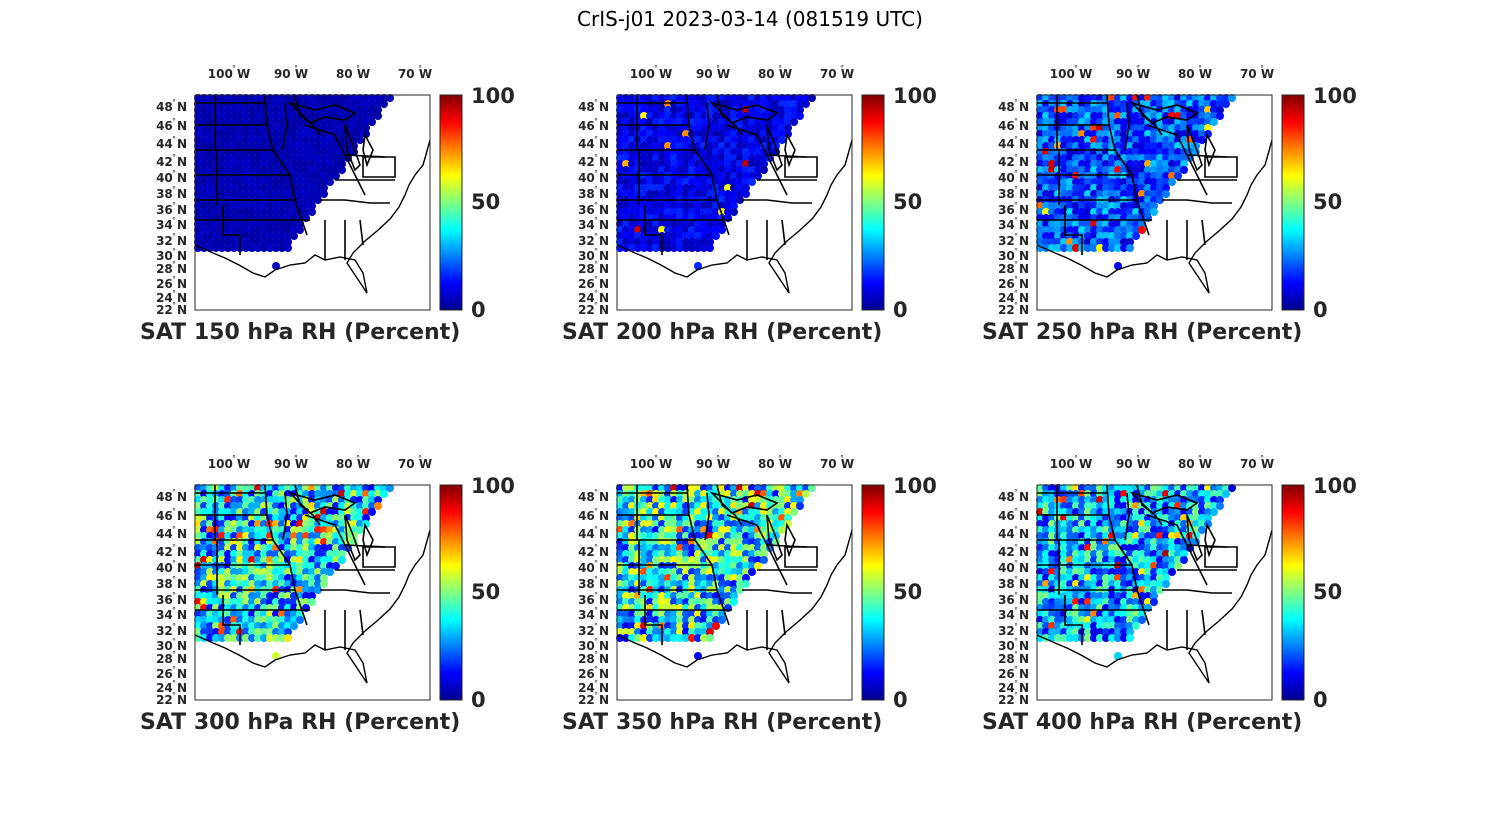 The image size is (1500, 825). Describe the element at coordinates (651, 74) in the screenshot. I see `lon-tick-label: 100 W` at that location.